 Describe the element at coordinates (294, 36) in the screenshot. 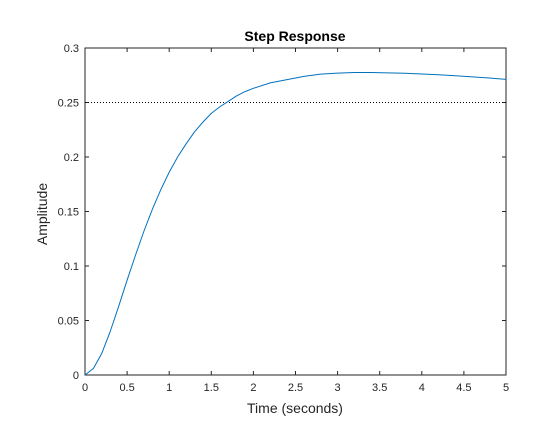

I see `chart-title: Step Response` at that location.